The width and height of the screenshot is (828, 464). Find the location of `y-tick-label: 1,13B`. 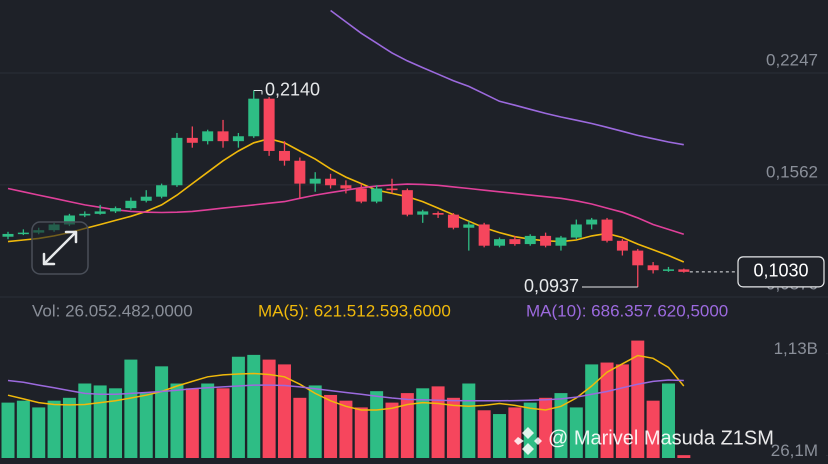

y-tick-label: 1,13B is located at coordinates (796, 348).